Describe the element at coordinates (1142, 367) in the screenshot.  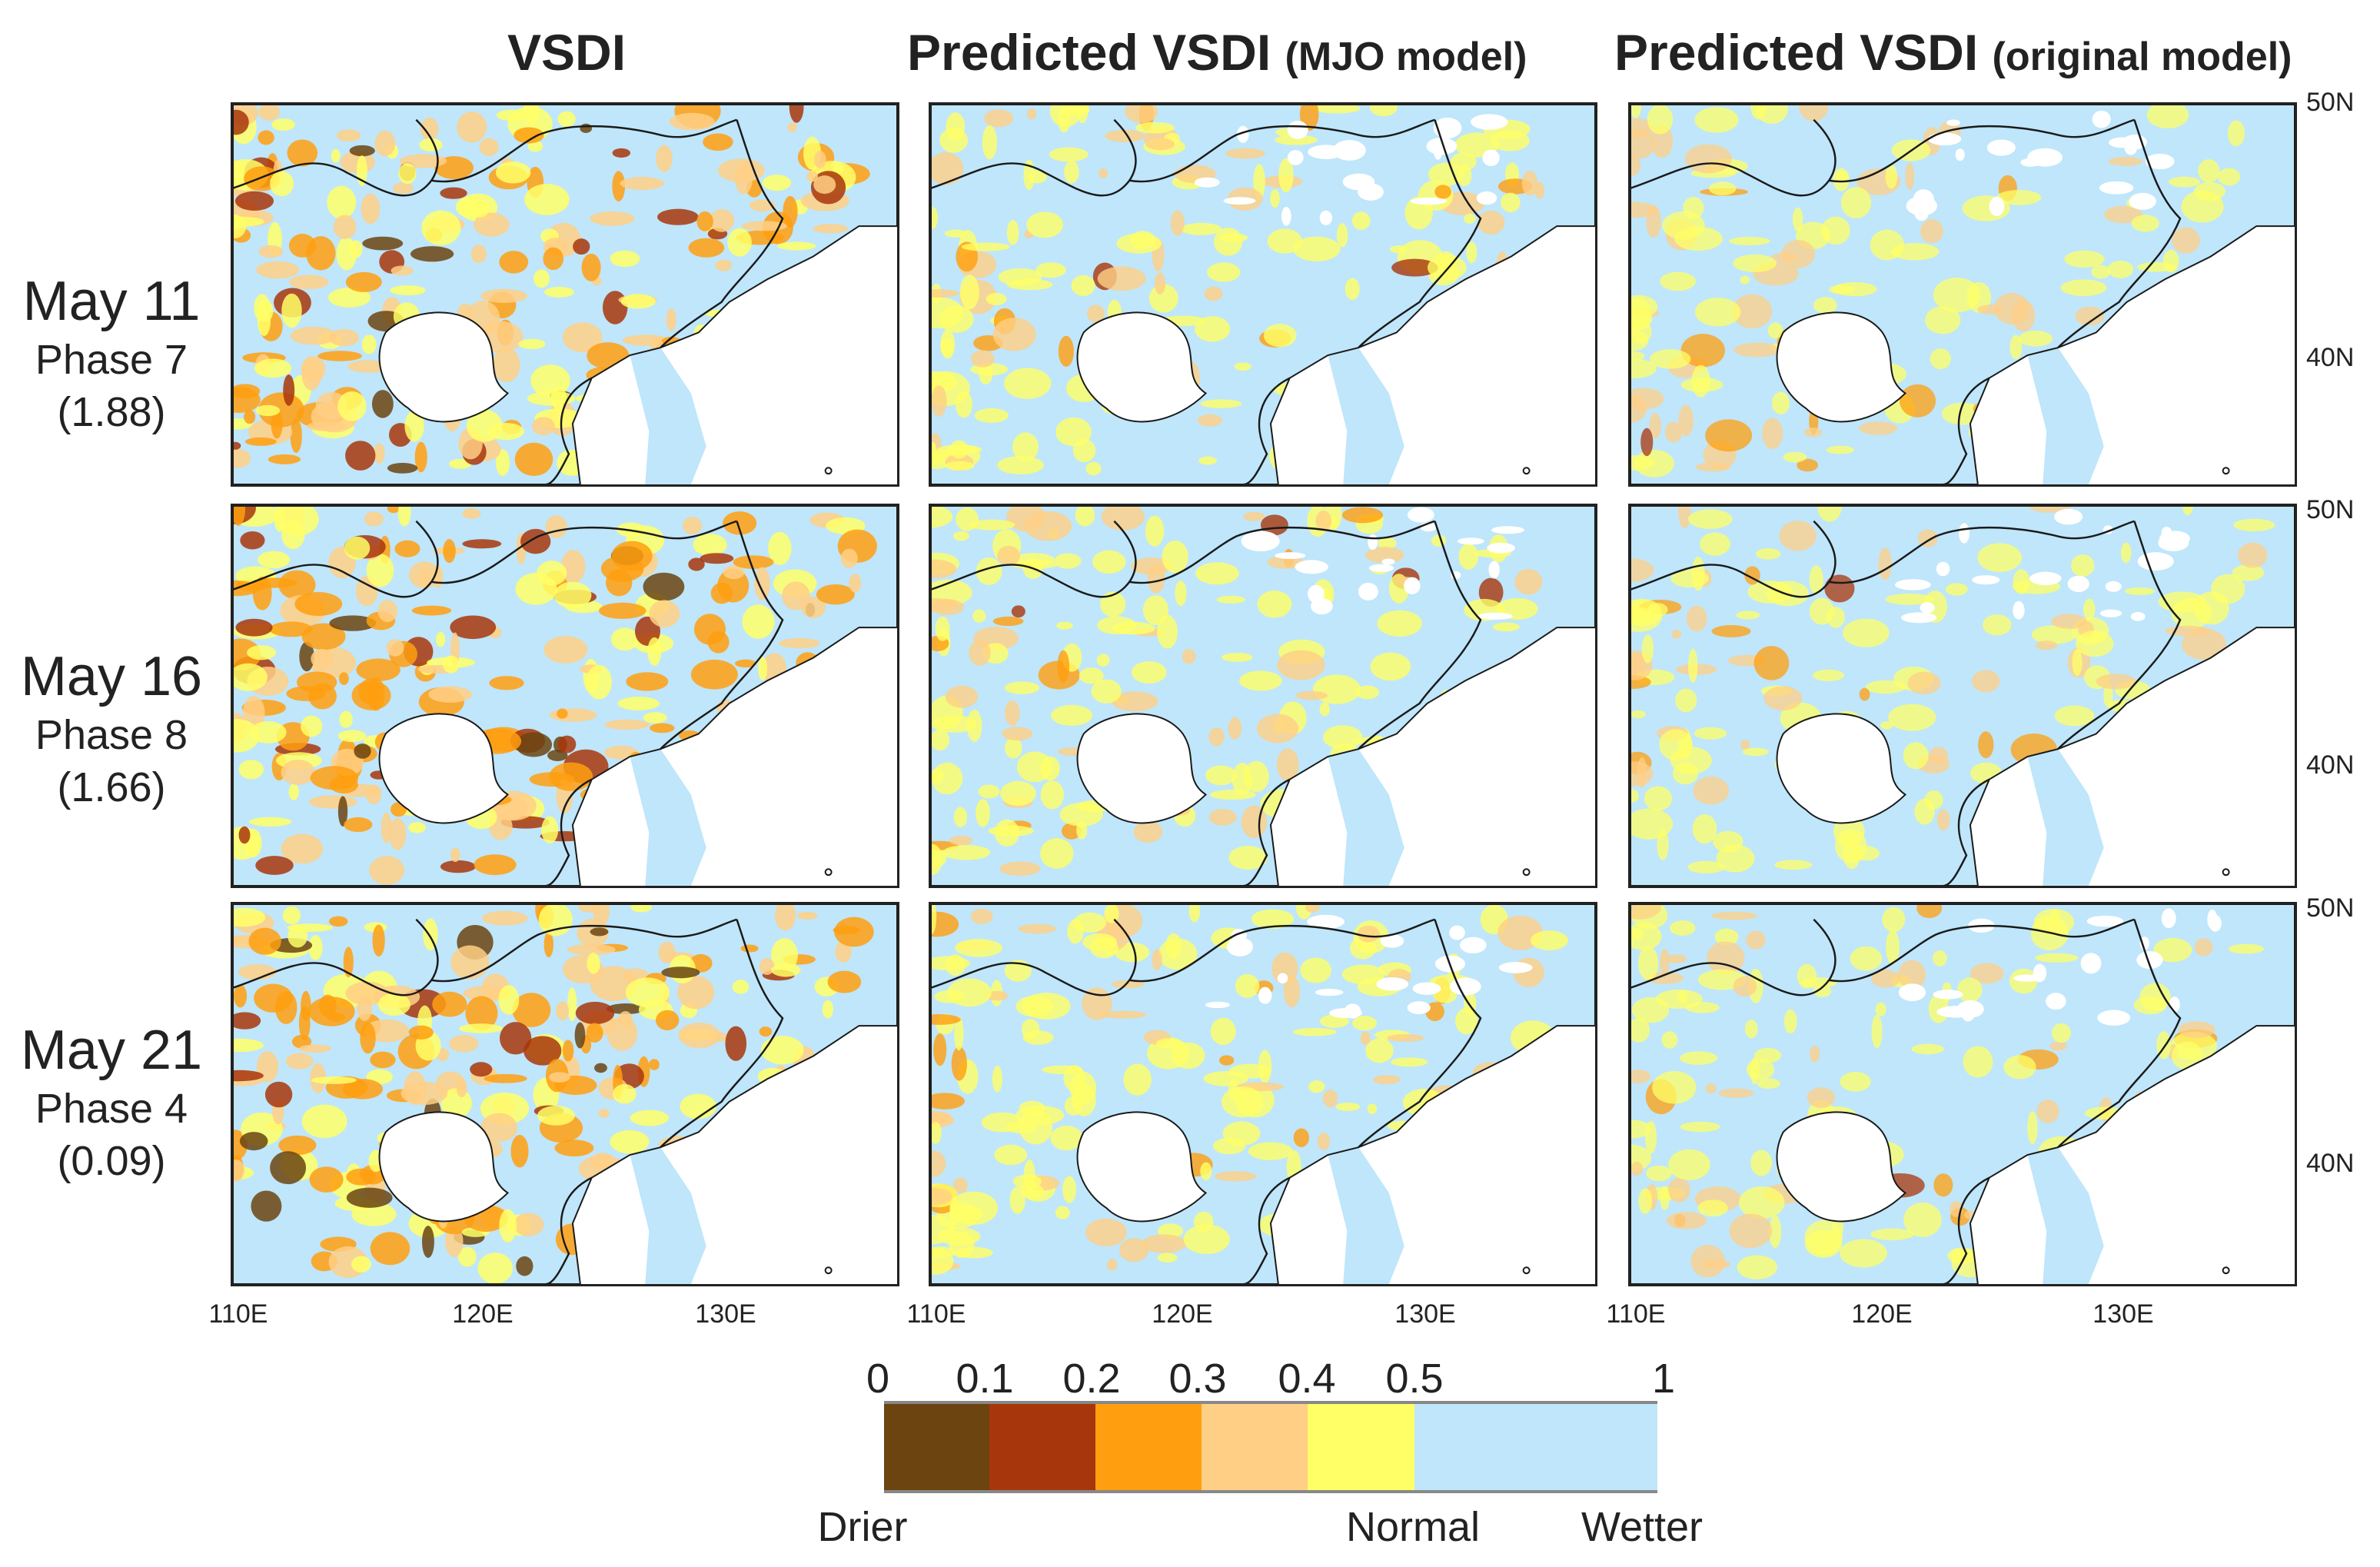
I see `bohai-sea` at that location.